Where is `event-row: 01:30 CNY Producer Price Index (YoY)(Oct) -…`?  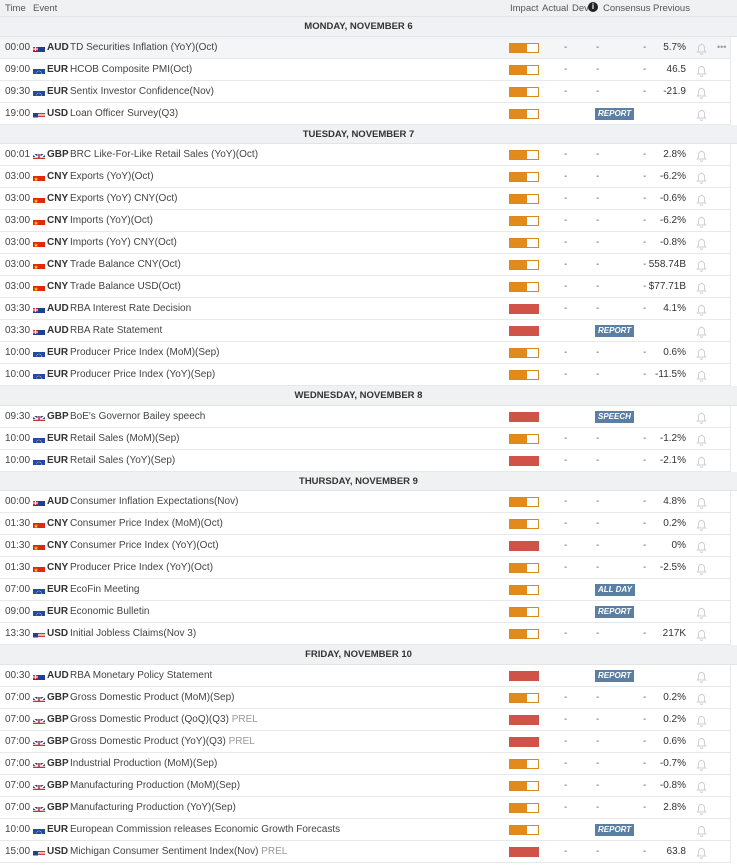
event-row: 01:30 CNY Producer Price Index (YoY)(Oct) -… is located at coordinates (365, 568).